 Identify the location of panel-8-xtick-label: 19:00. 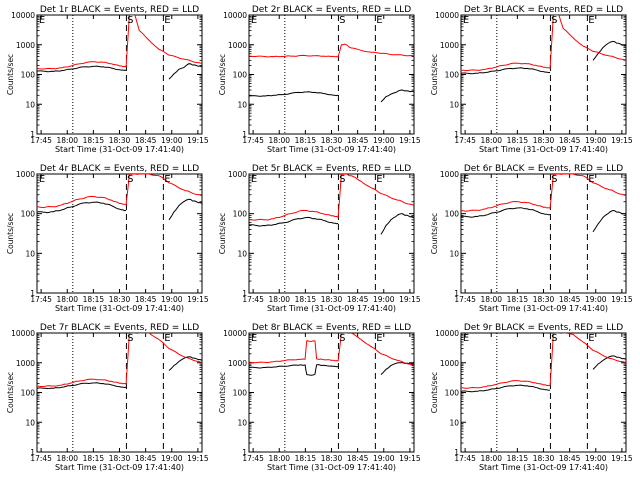
(384, 458).